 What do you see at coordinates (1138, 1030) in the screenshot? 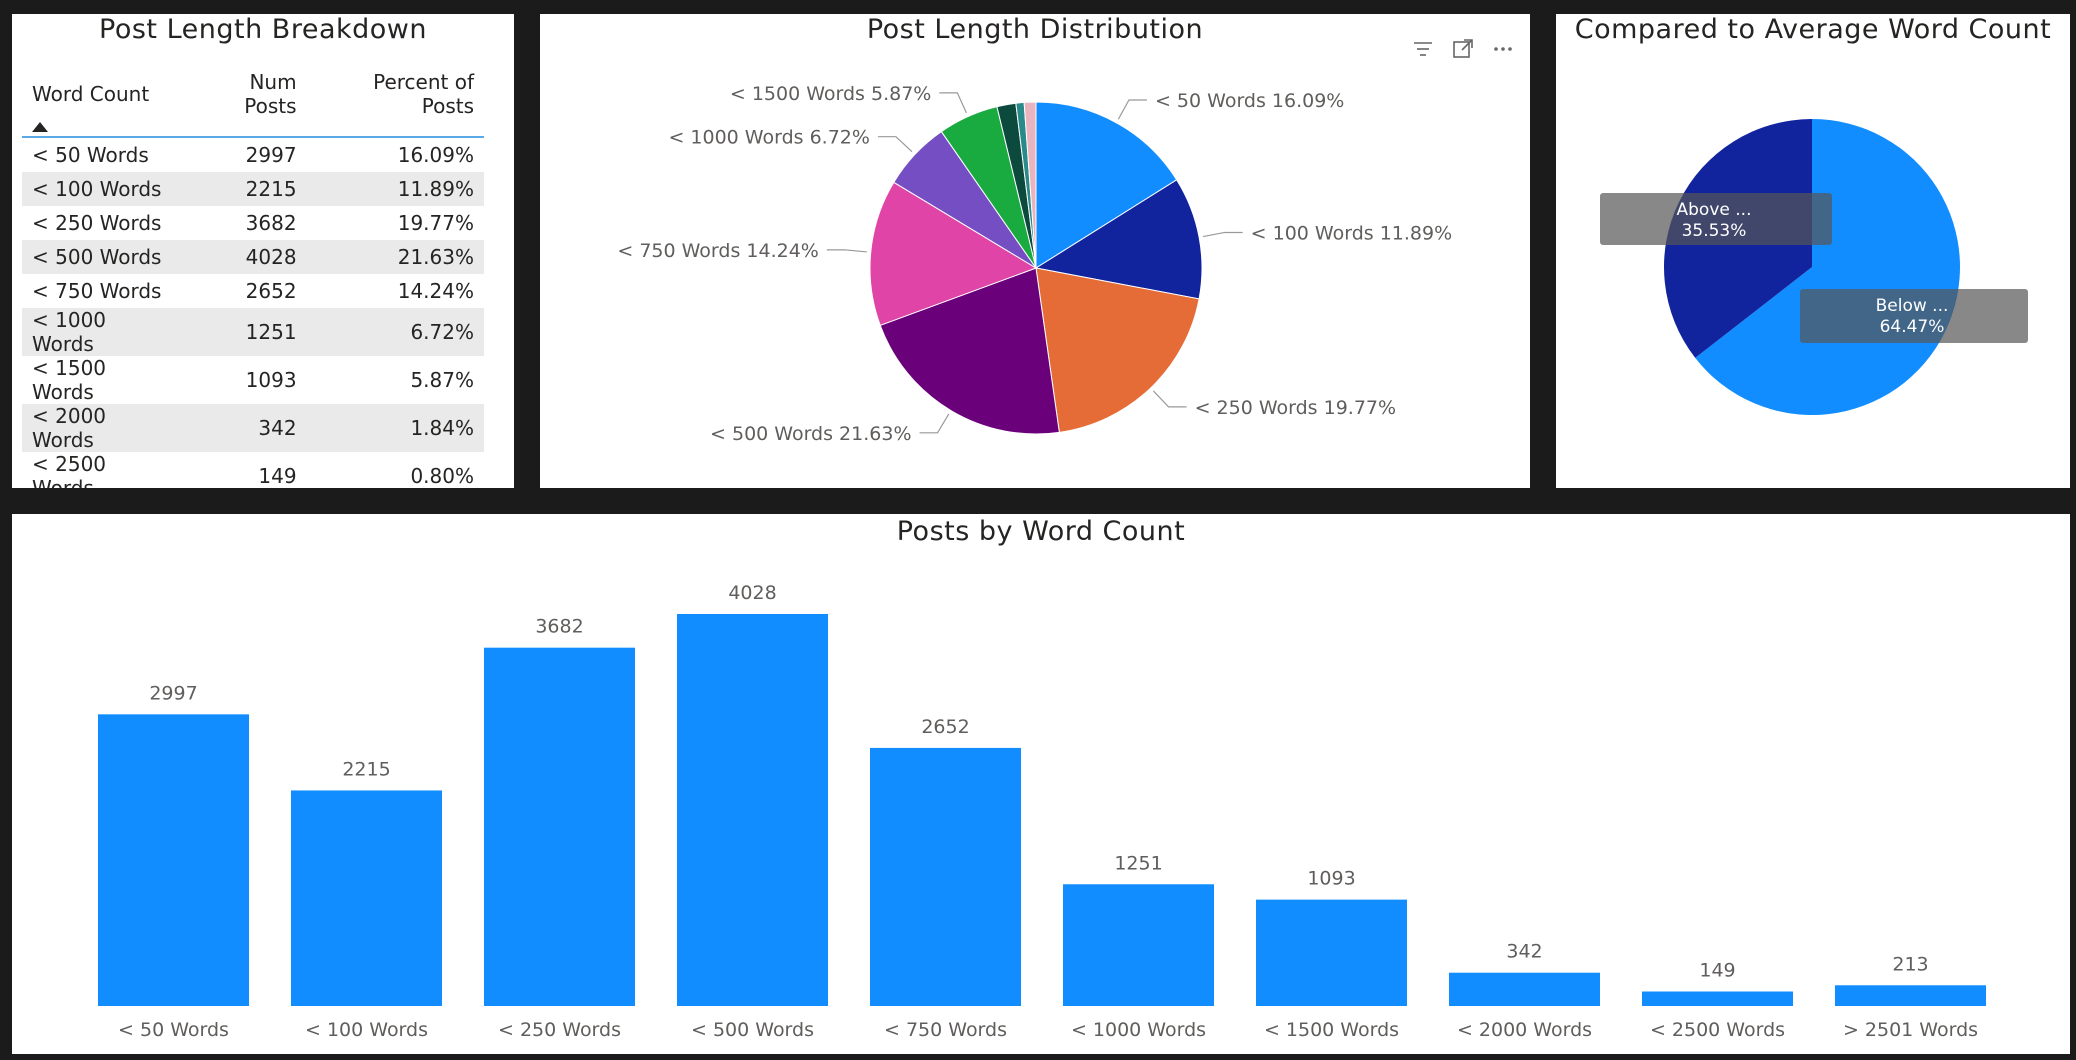
I see `bar-category-label: < 1000 Words` at bounding box center [1138, 1030].